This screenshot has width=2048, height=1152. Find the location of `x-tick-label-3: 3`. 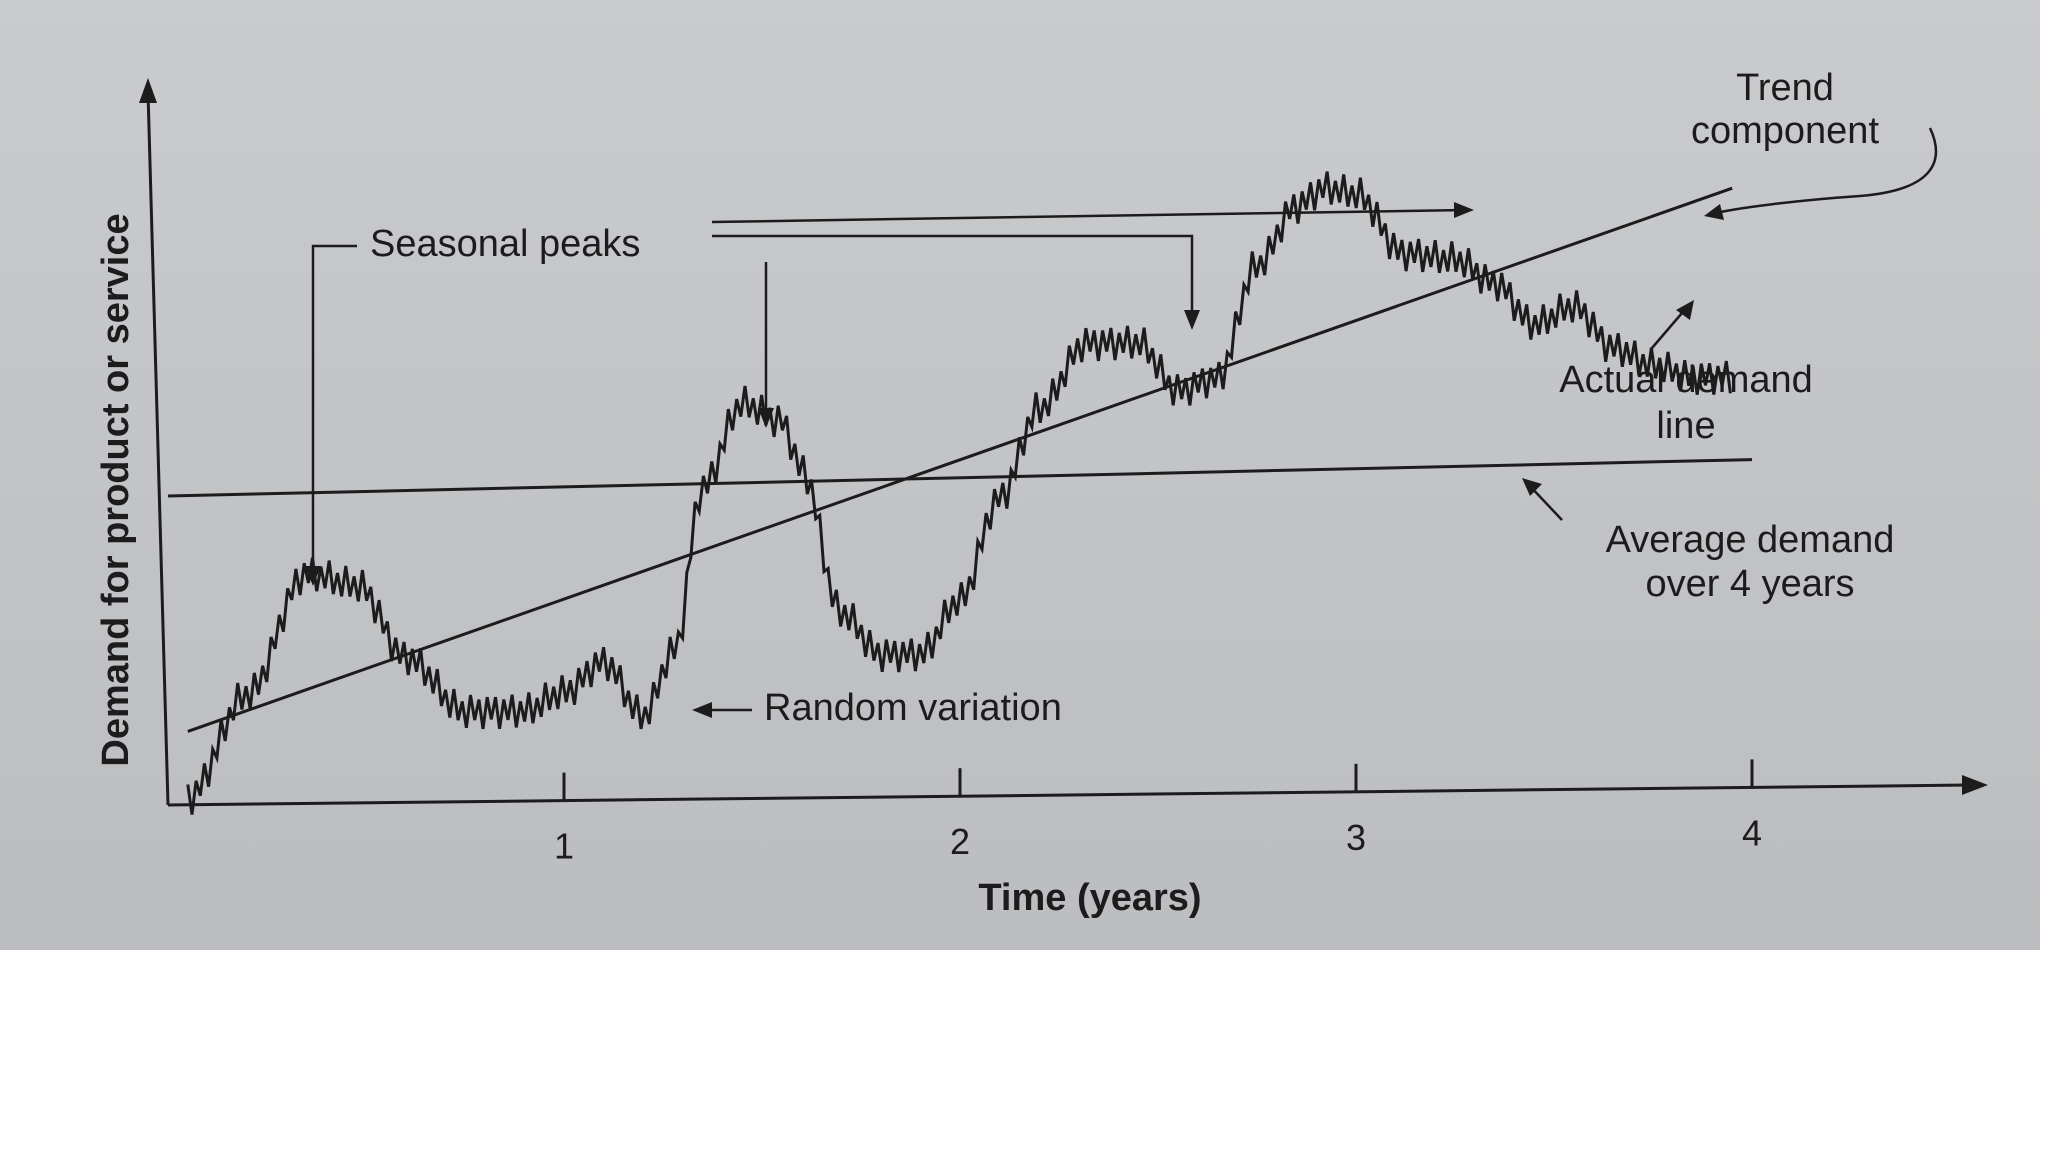

x-tick-label-3: 3 is located at coordinates (1356, 837).